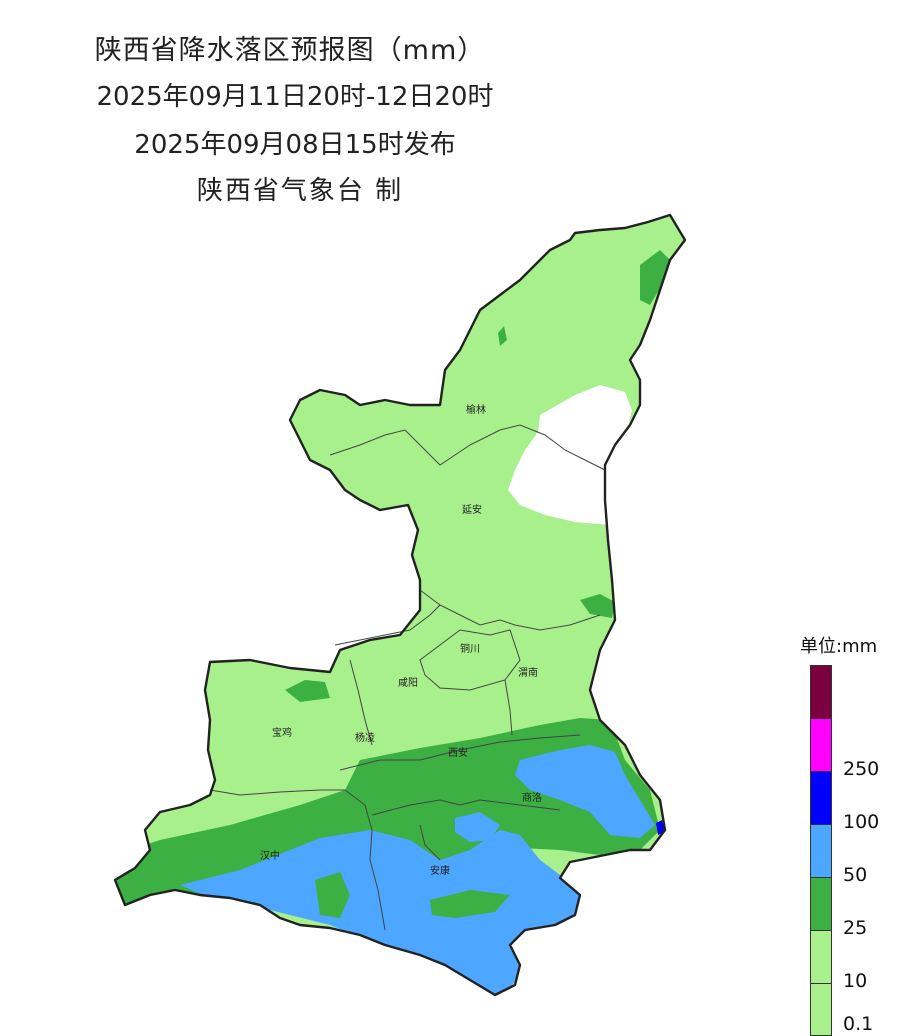  What do you see at coordinates (476, 409) in the screenshot?
I see `city-label-yulin: 榆林` at bounding box center [476, 409].